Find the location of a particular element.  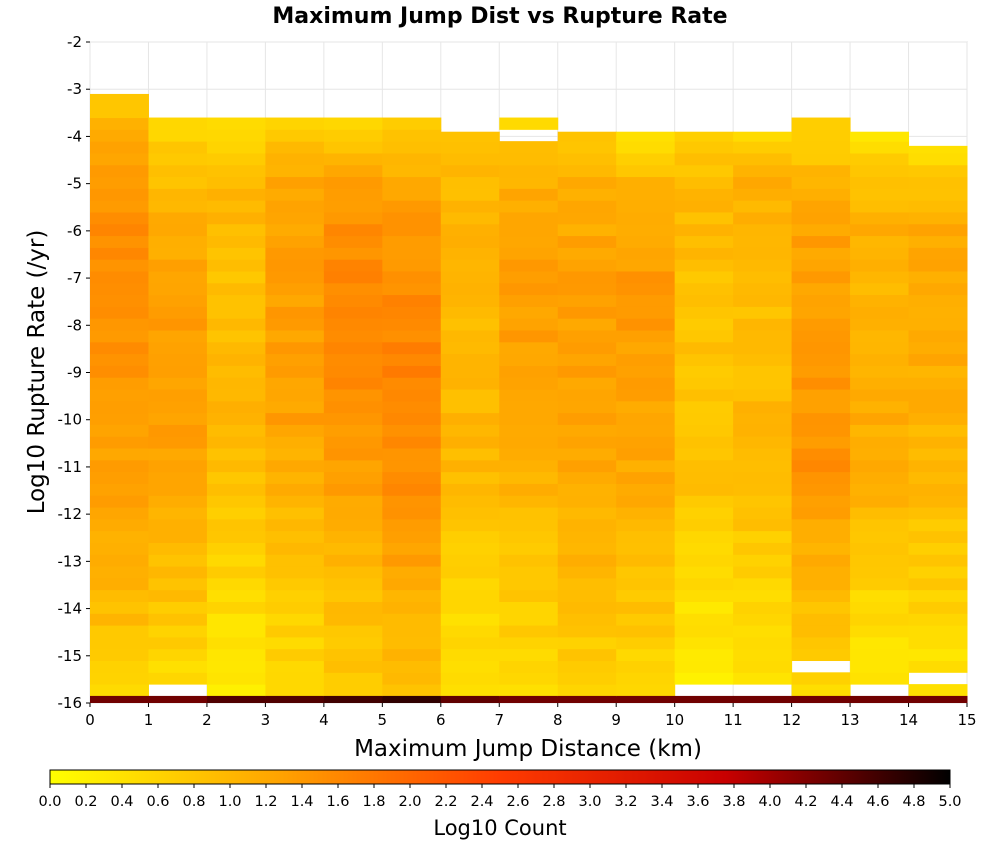

colorbar-tick-label: 4.6 is located at coordinates (877, 802).